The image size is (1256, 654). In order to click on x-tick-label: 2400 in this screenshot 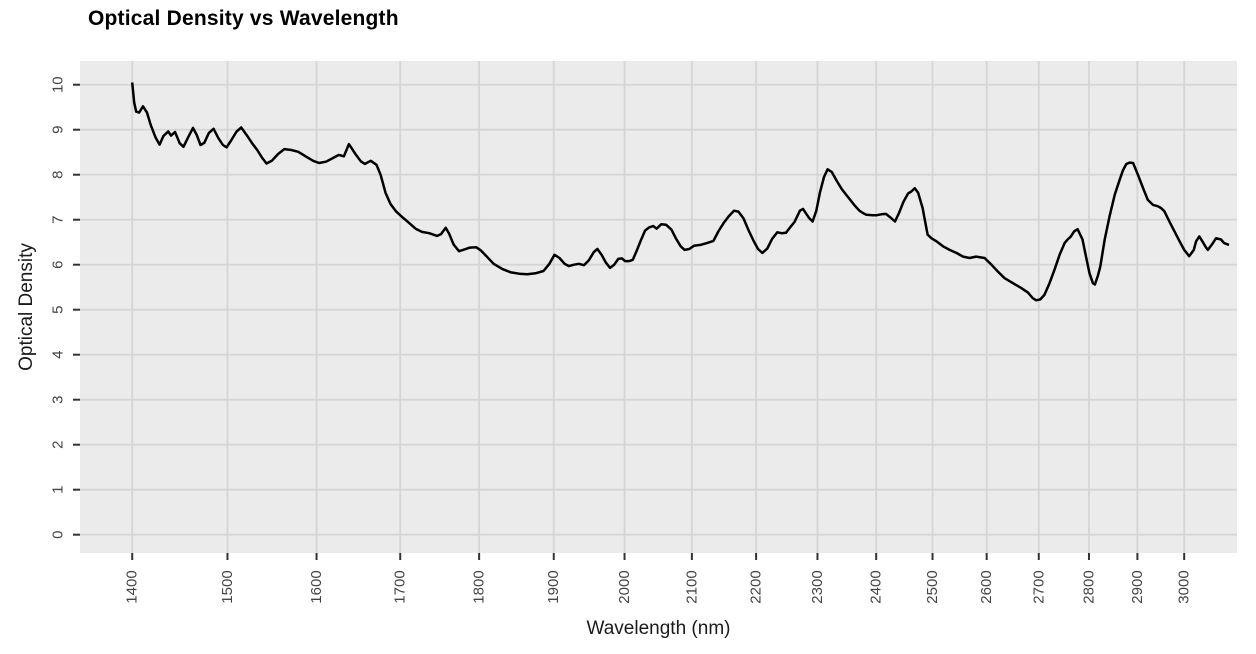, I will do `click(876, 586)`.